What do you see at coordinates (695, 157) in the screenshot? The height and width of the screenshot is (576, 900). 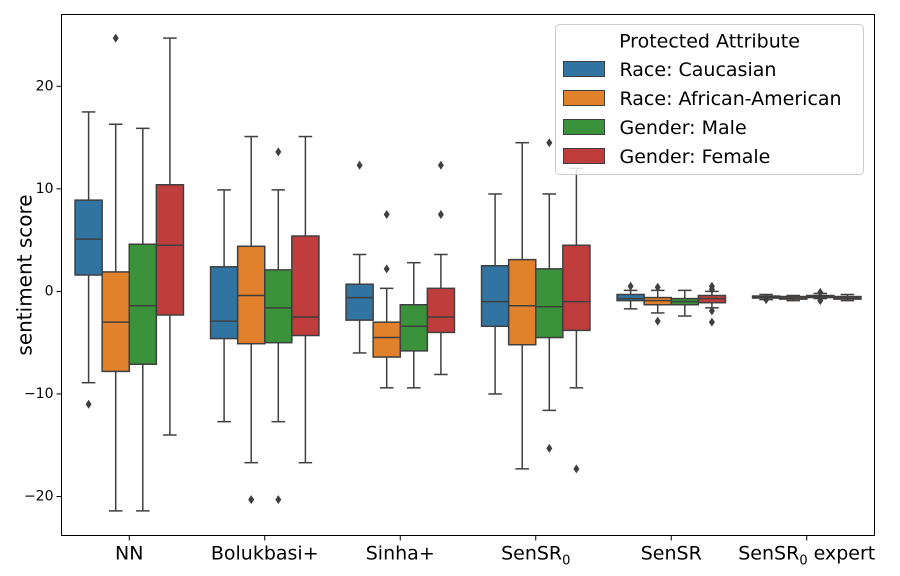 I see `legend-entry-label: Gender: Female` at bounding box center [695, 157].